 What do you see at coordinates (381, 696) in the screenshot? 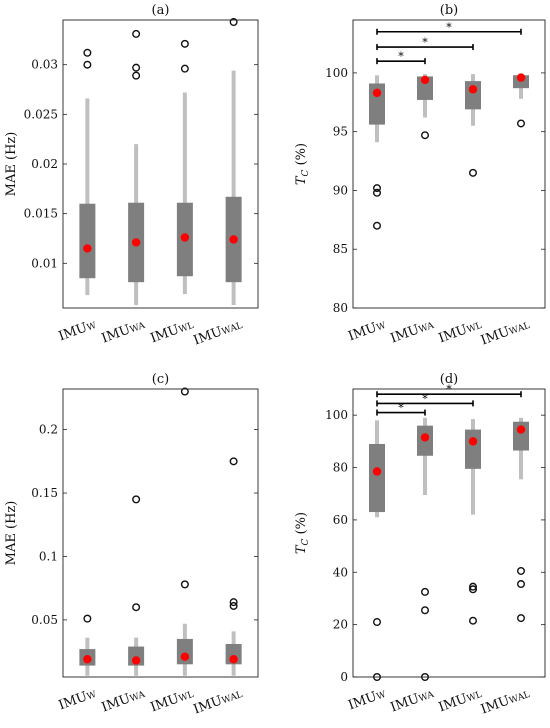
I see `x-tick-label-subscript: W` at bounding box center [381, 696].